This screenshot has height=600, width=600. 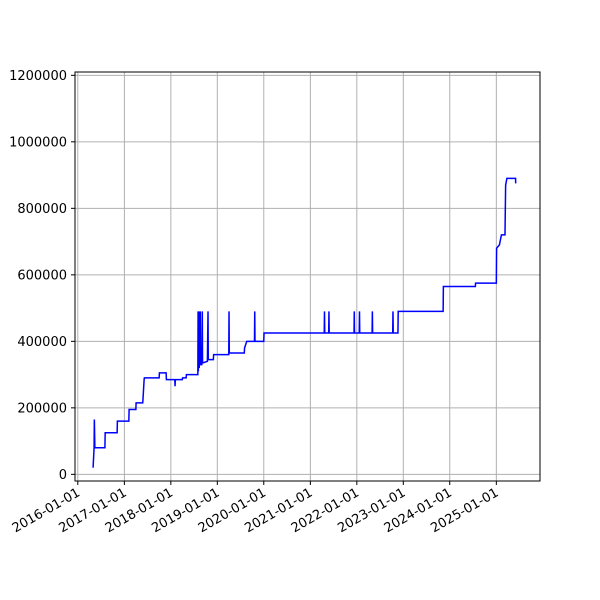 I want to click on y-tick-label: 200000, so click(x=42, y=408).